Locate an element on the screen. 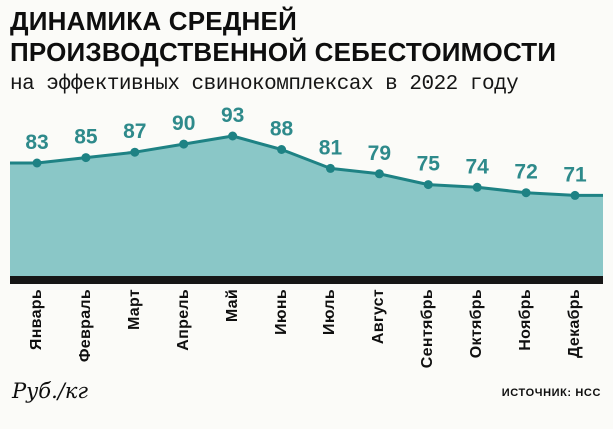  month-label: Май is located at coordinates (232, 306).